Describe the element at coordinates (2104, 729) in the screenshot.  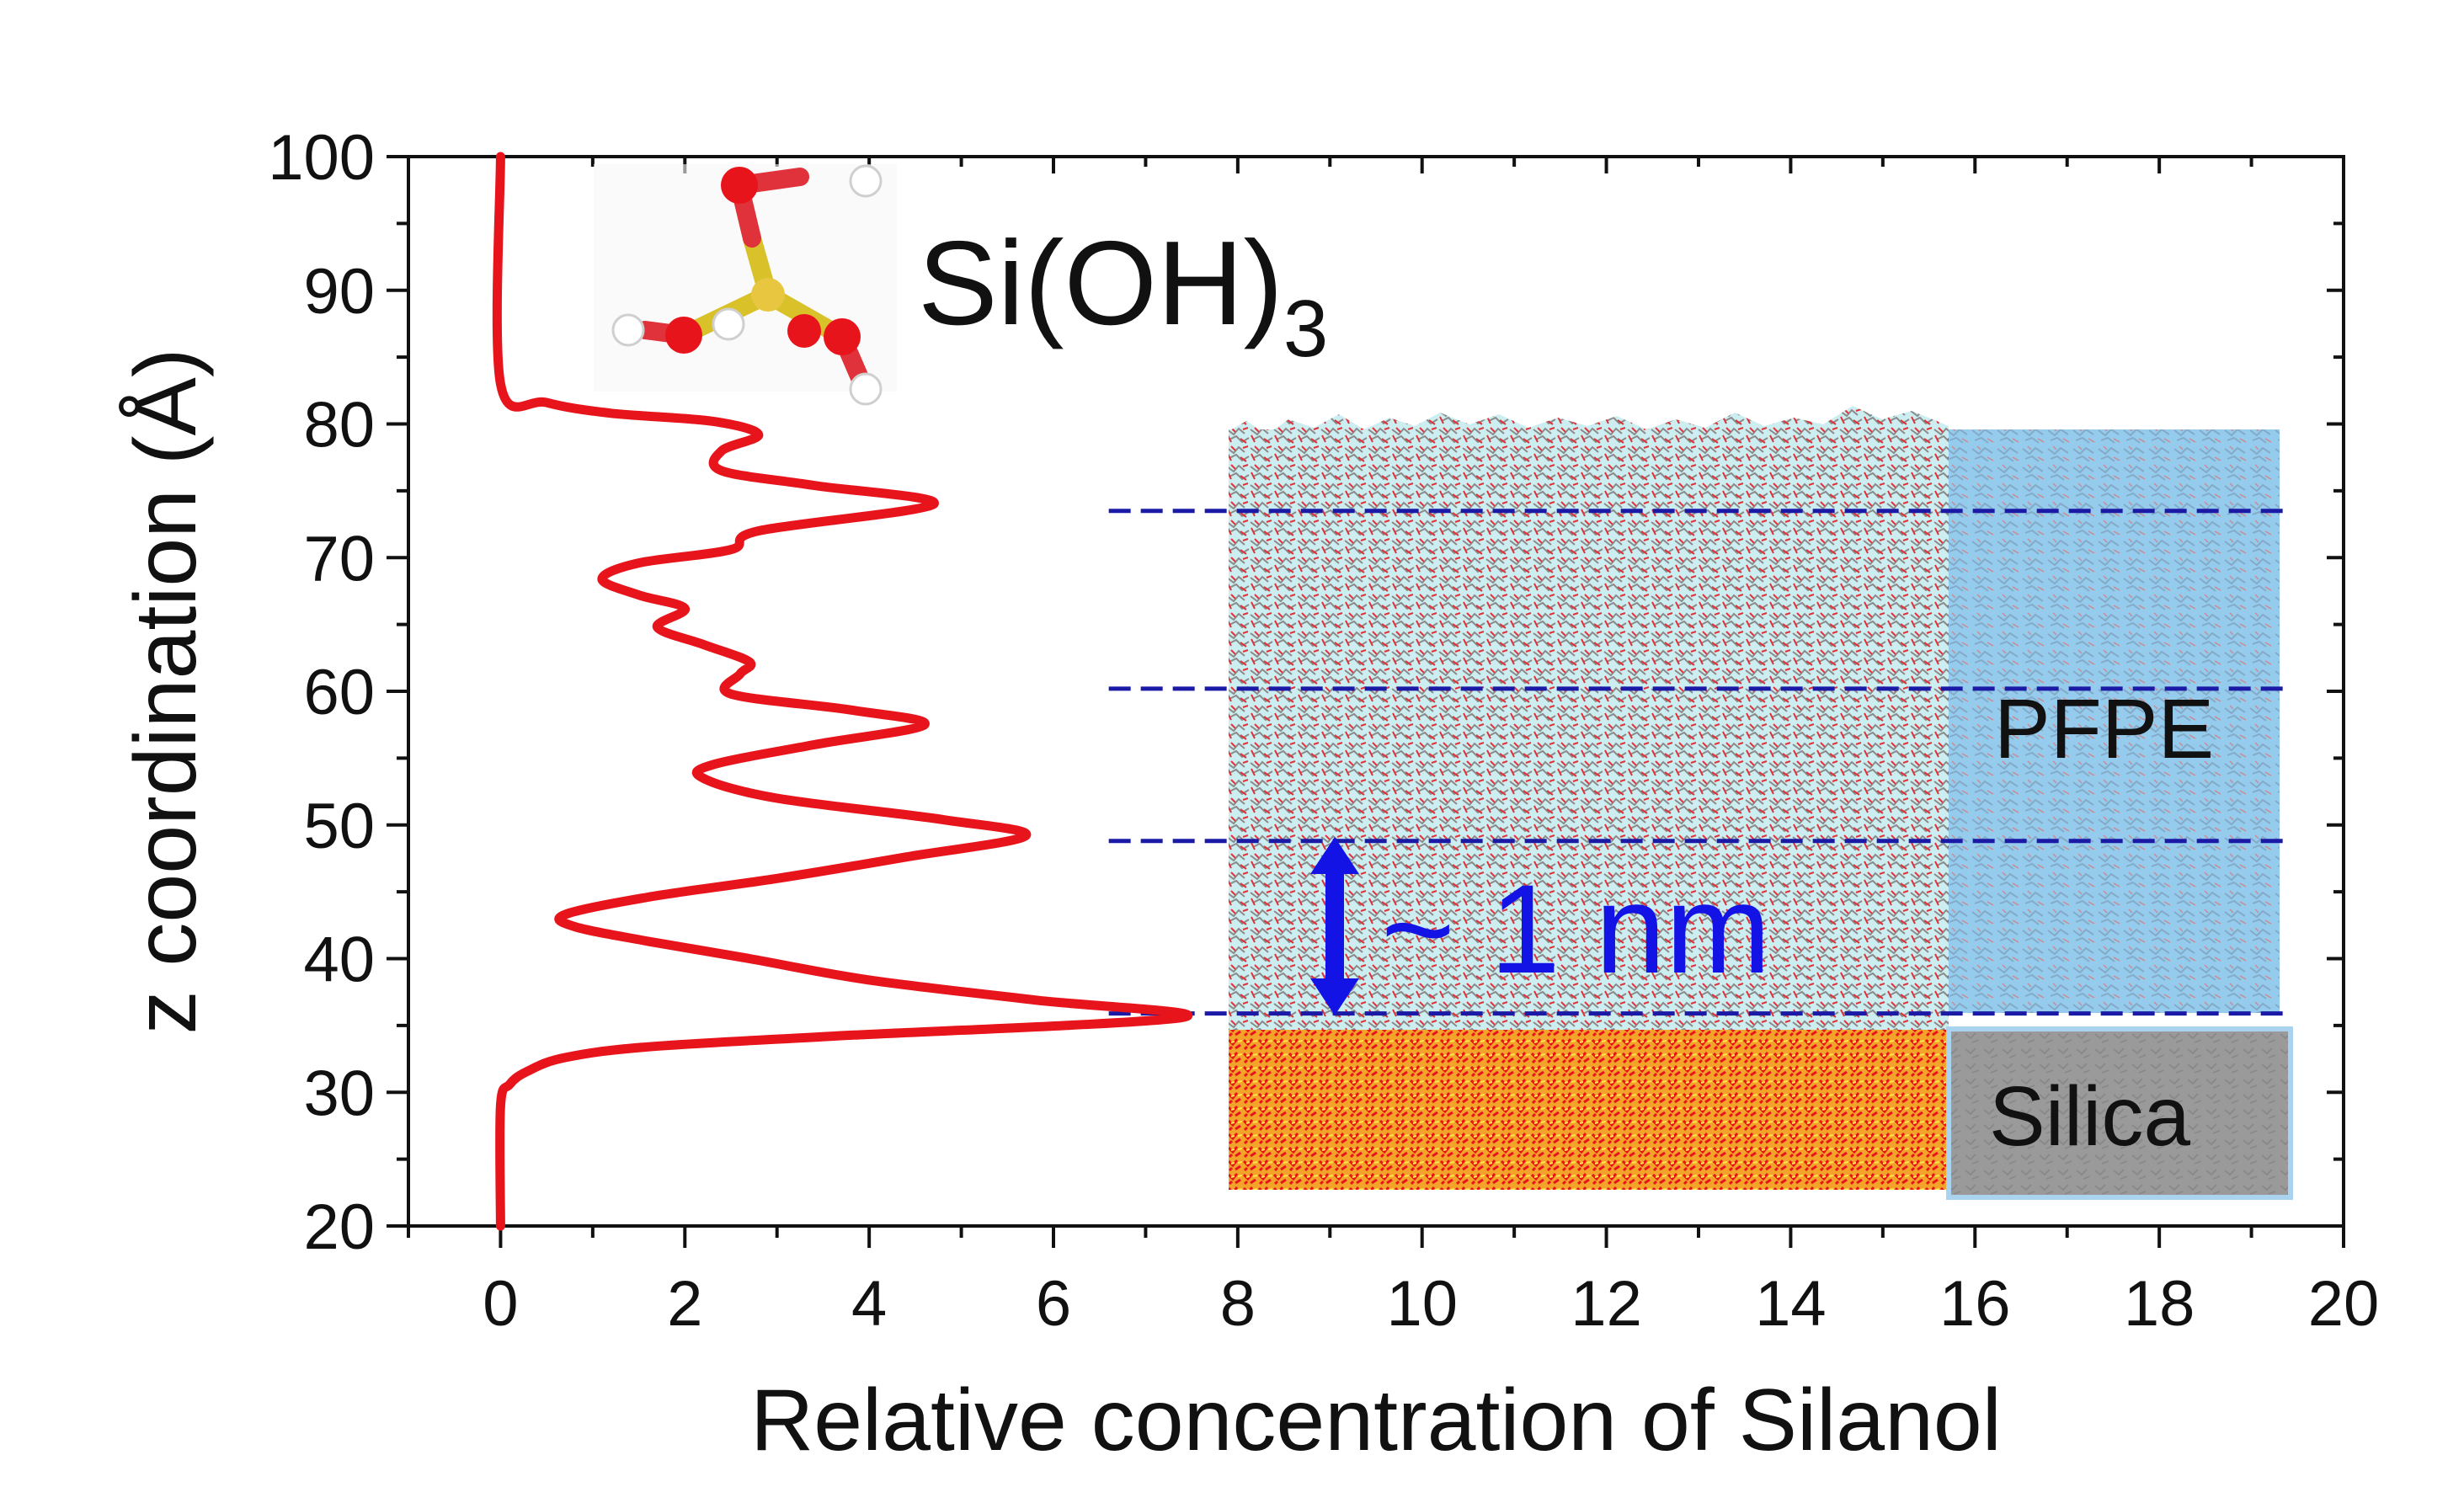
I see `pfpe-label: PFPE` at that location.